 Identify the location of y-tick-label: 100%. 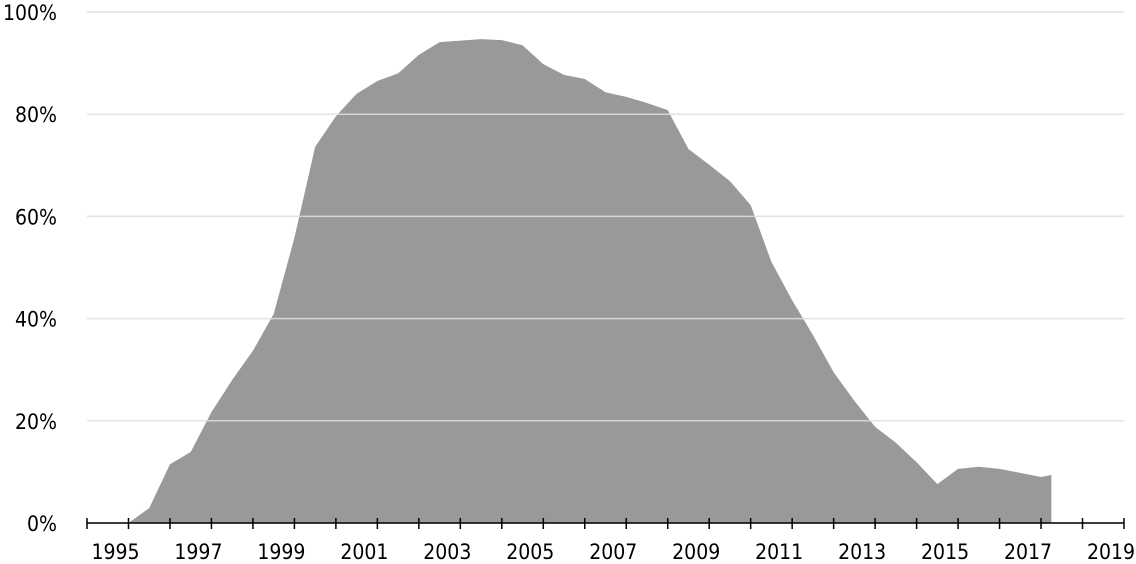
(30, 13).